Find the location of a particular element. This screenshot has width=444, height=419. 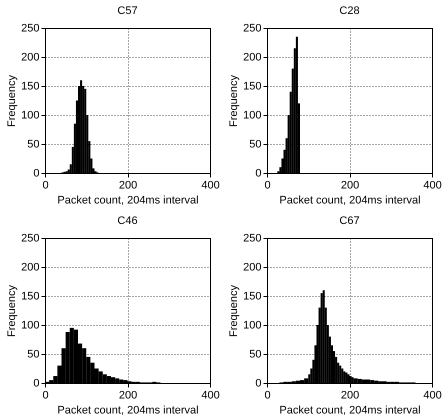

chart-title: C67 is located at coordinates (349, 221).